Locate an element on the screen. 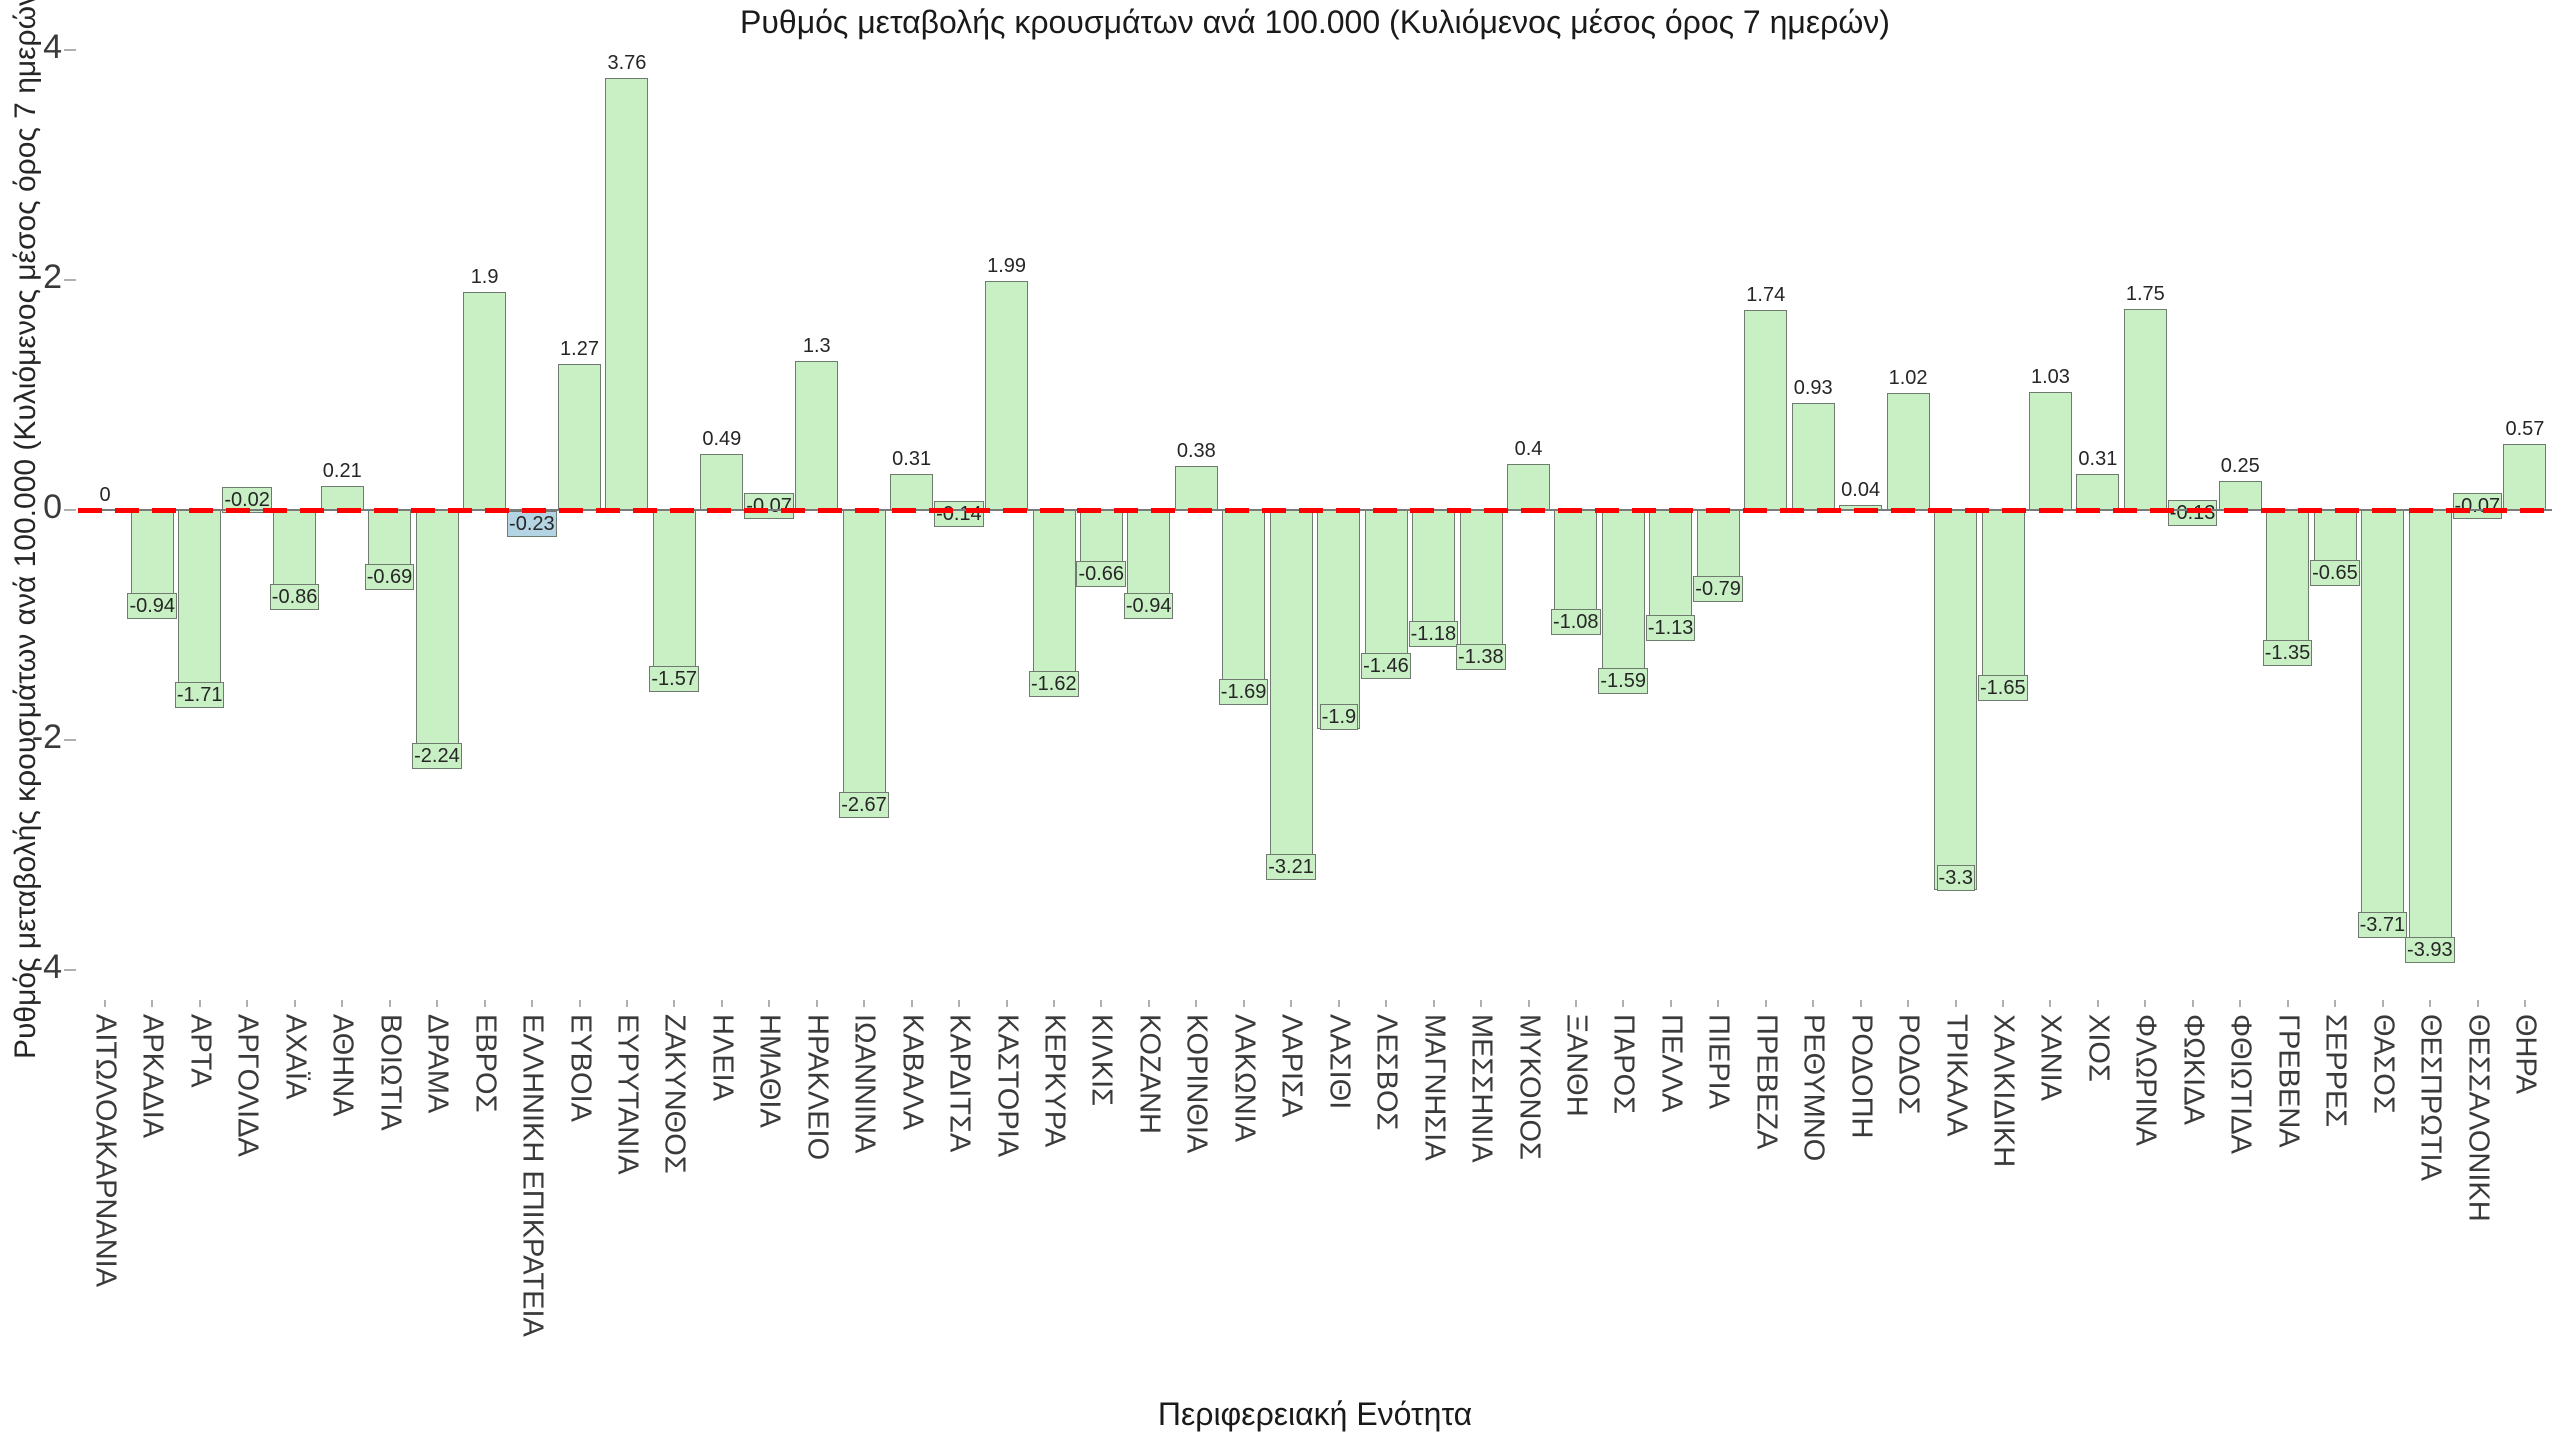 The height and width of the screenshot is (1440, 2560). y-tick-label: -2 is located at coordinates (46, 737).